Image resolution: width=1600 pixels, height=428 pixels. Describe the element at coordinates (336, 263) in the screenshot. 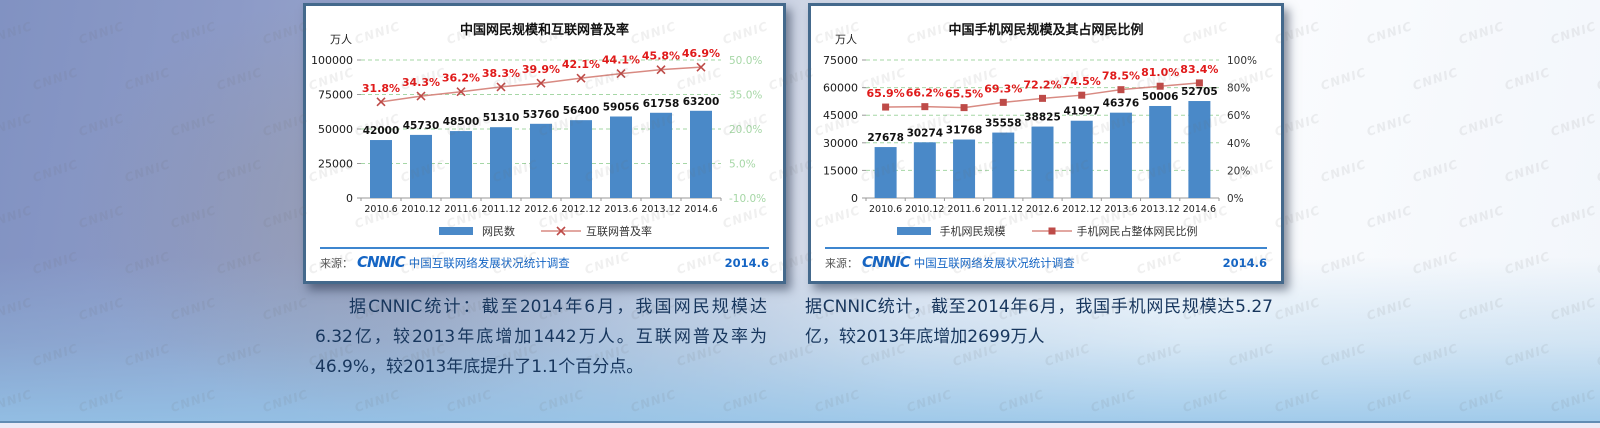

I see `source-prefix: 来源：` at that location.